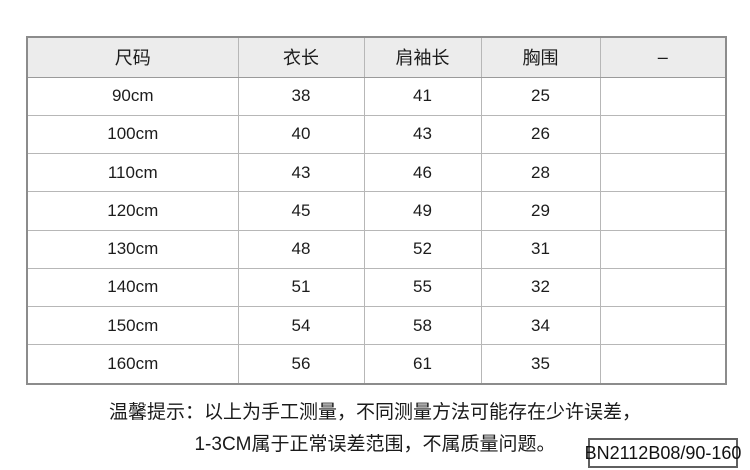 This screenshot has width=750, height=470. I want to click on table-cell: 40, so click(301, 134).